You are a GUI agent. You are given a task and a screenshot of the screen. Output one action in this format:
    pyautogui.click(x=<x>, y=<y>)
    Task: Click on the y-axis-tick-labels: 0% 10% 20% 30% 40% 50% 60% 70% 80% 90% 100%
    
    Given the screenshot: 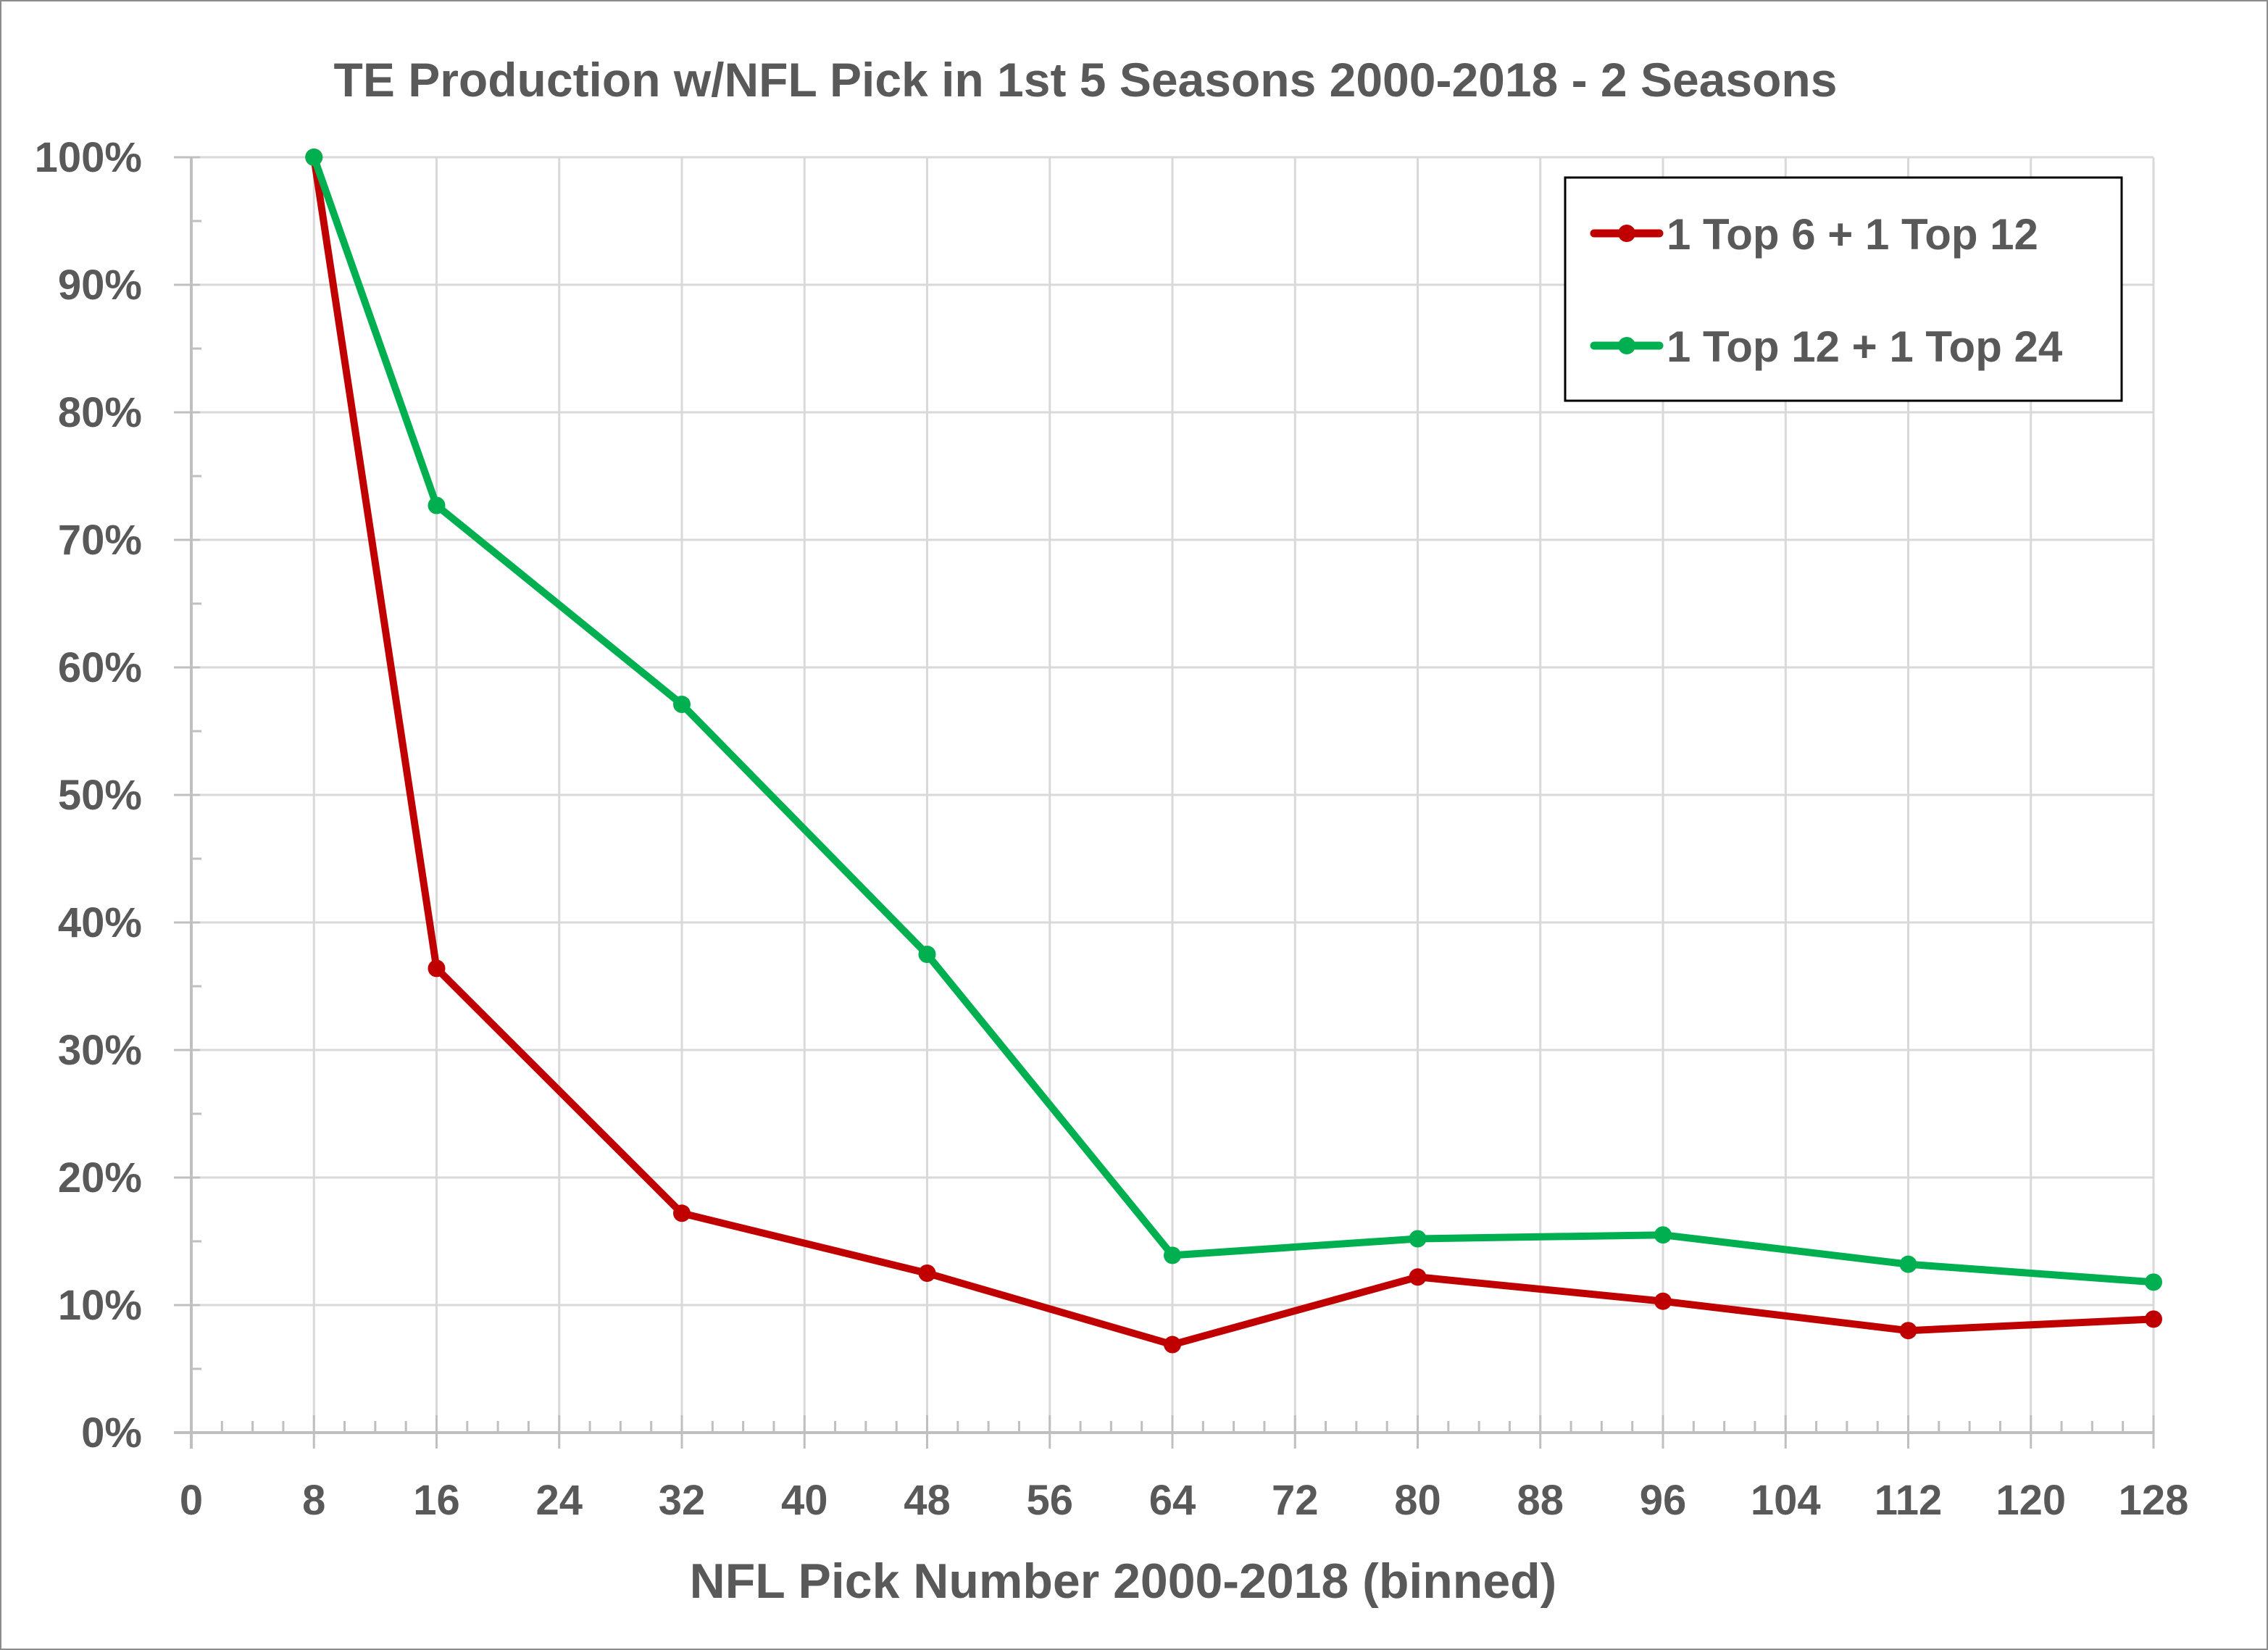 What is the action you would take?
    pyautogui.click(x=89, y=795)
    